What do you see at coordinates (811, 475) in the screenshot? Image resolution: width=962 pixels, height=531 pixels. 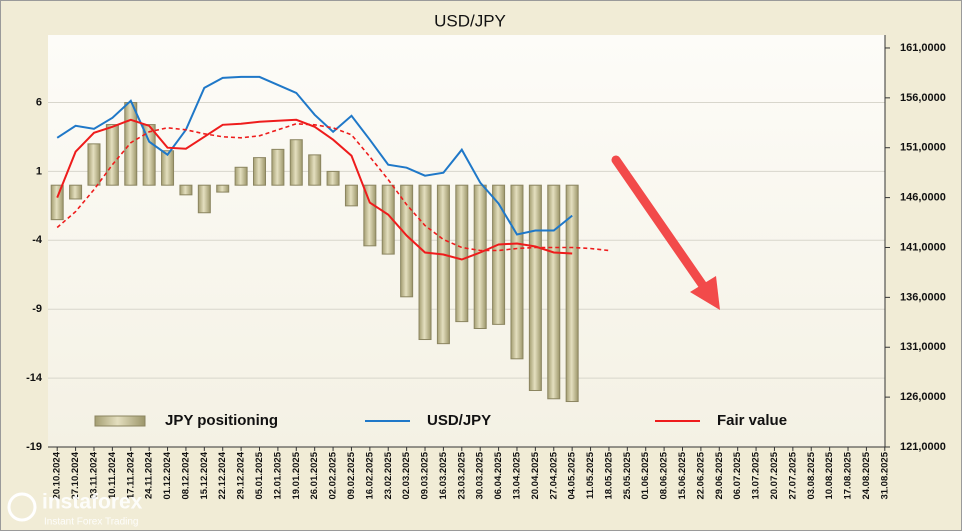 I see `x-tick-label: 03.08.2025` at bounding box center [811, 475].